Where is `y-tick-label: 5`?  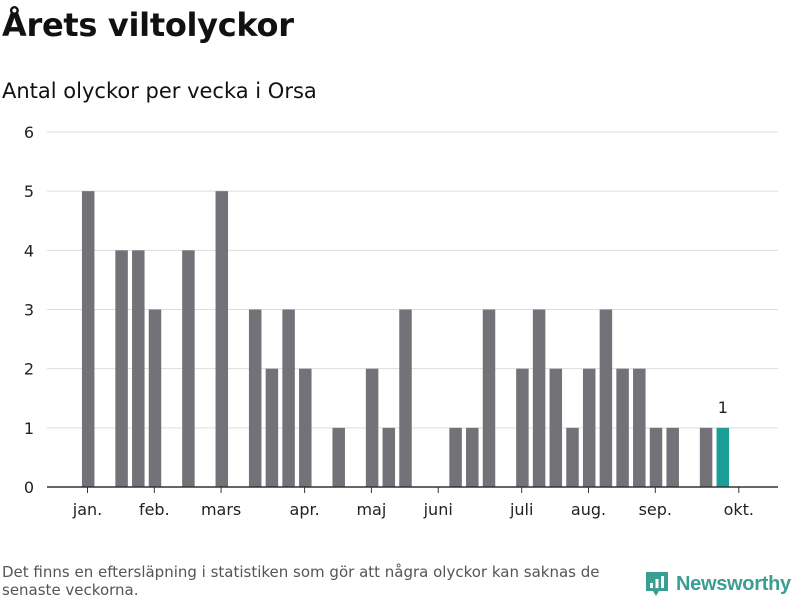
y-tick-label: 5 is located at coordinates (29, 191).